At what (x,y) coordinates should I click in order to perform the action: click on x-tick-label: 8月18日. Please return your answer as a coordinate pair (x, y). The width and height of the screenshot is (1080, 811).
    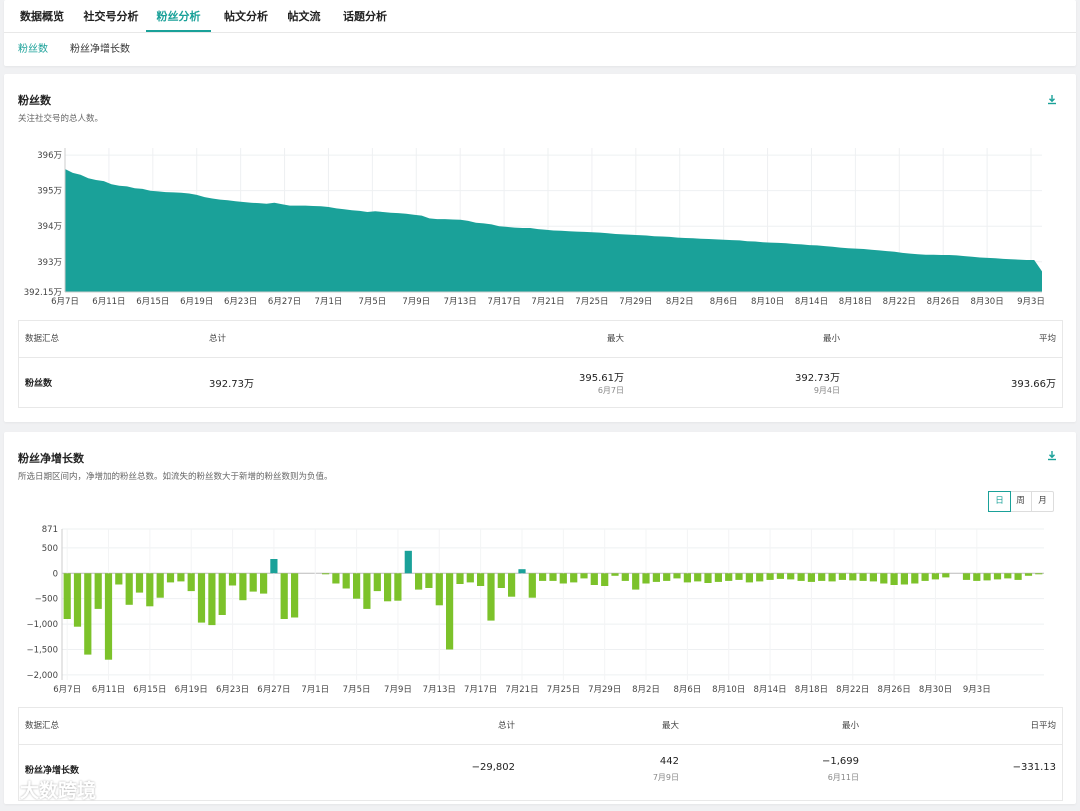
    Looking at the image, I should click on (855, 302).